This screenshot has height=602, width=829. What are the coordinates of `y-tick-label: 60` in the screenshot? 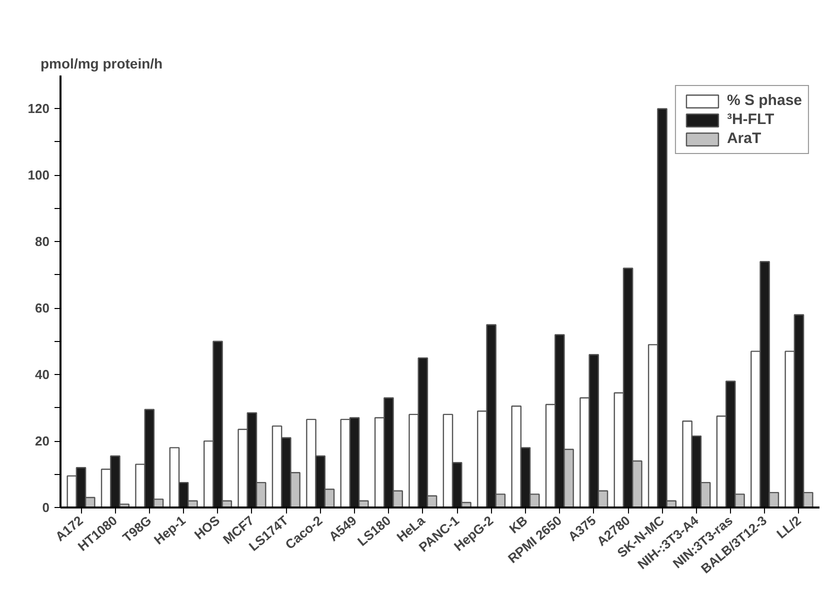 It's located at (42, 308).